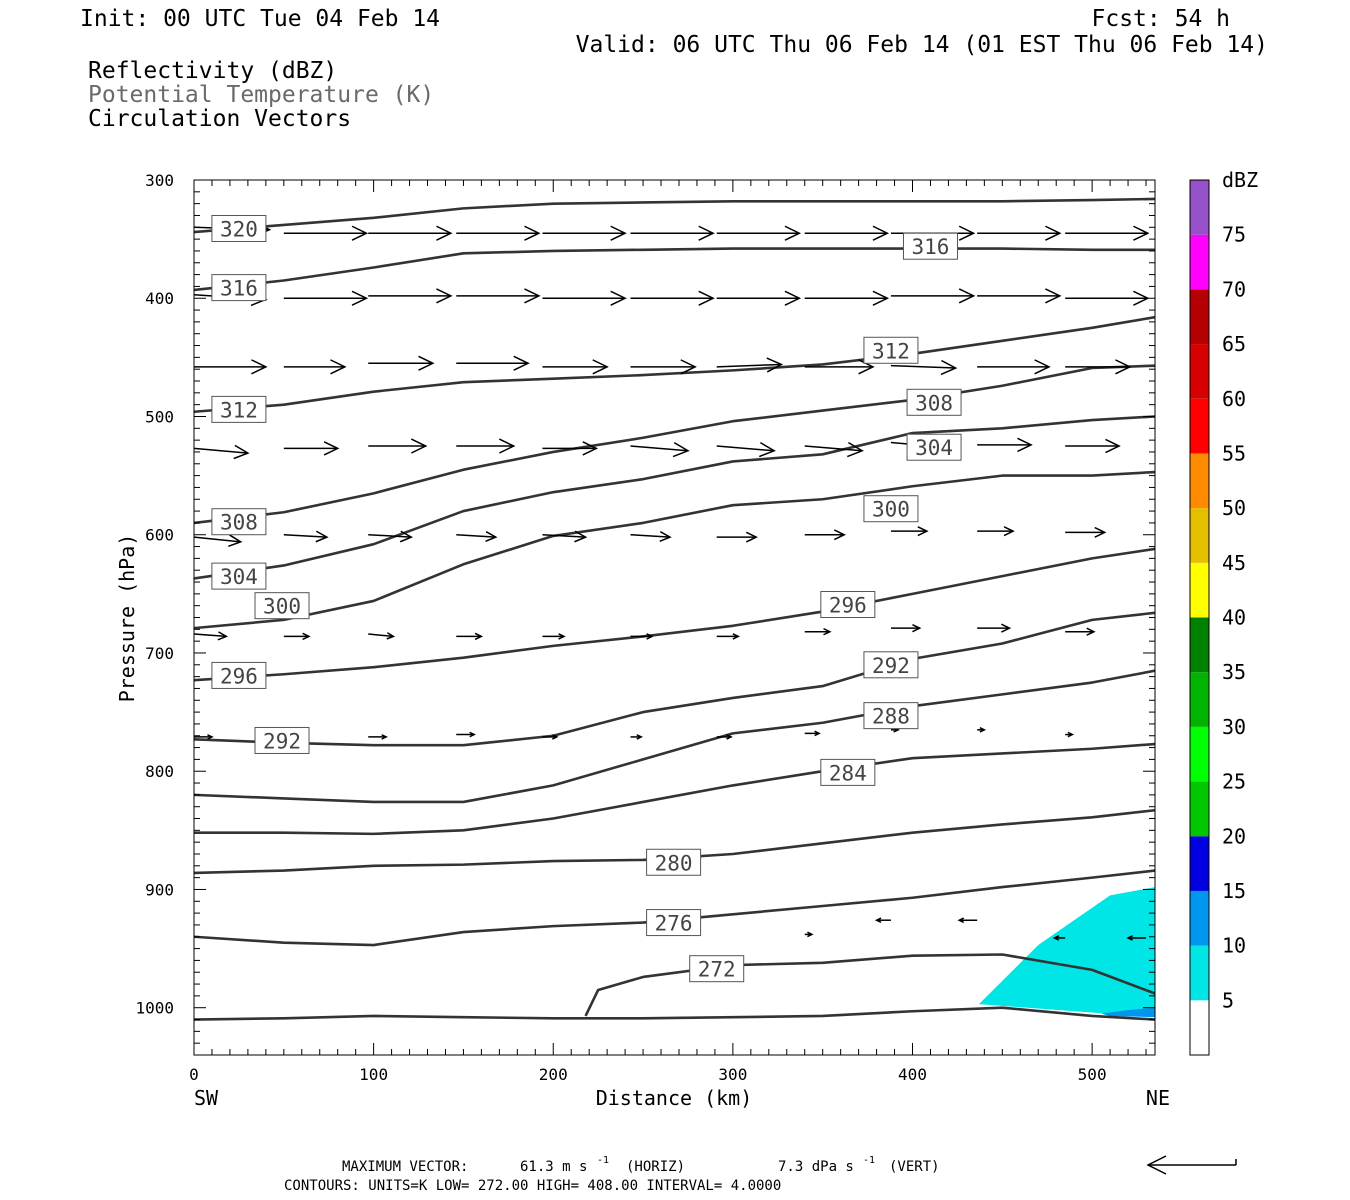  Describe the element at coordinates (159, 771) in the screenshot. I see `y-tick-label: 800` at that location.